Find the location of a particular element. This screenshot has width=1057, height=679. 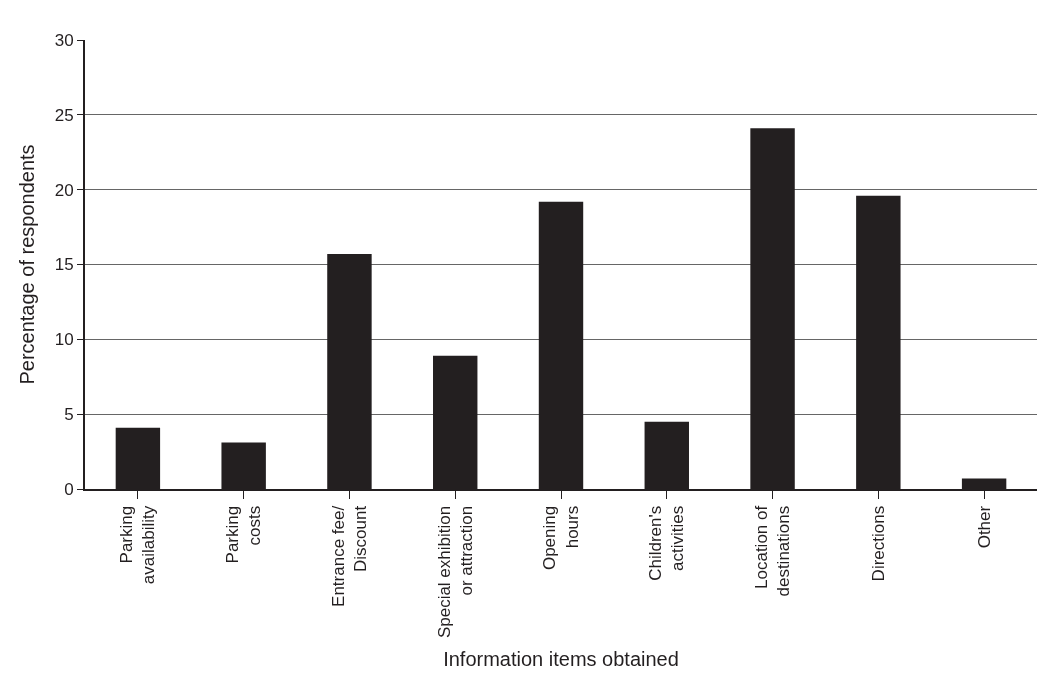

y-axis-title: Percentage of respondents is located at coordinates (26, 264).